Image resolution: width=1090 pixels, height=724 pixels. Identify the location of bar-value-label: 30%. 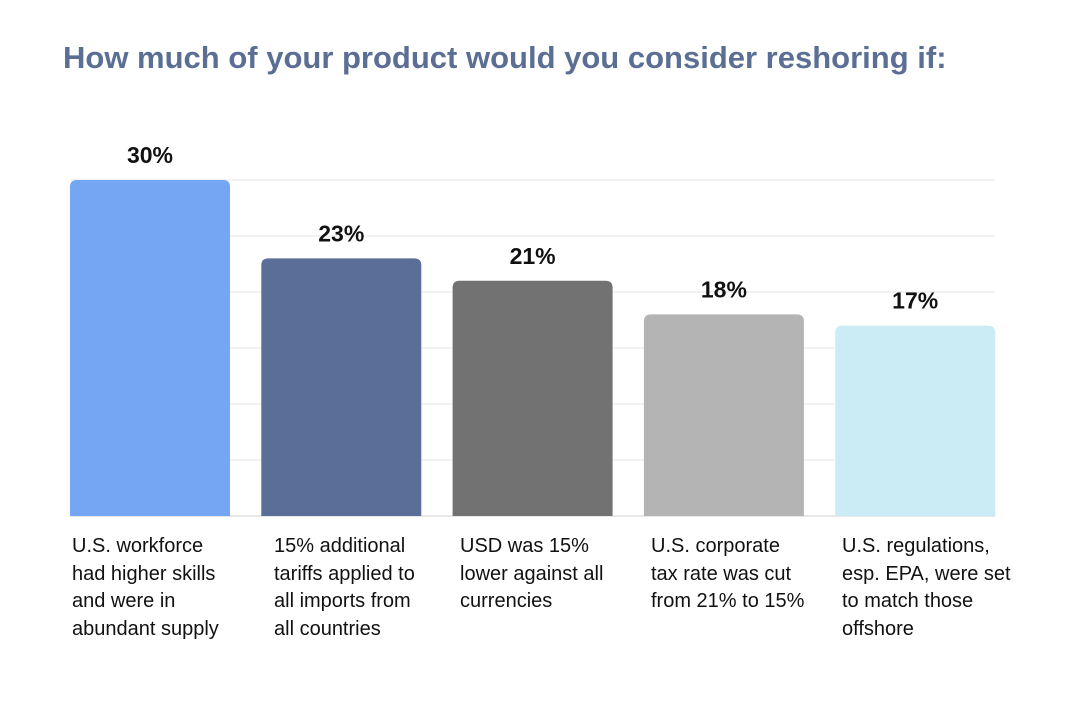
(150, 155).